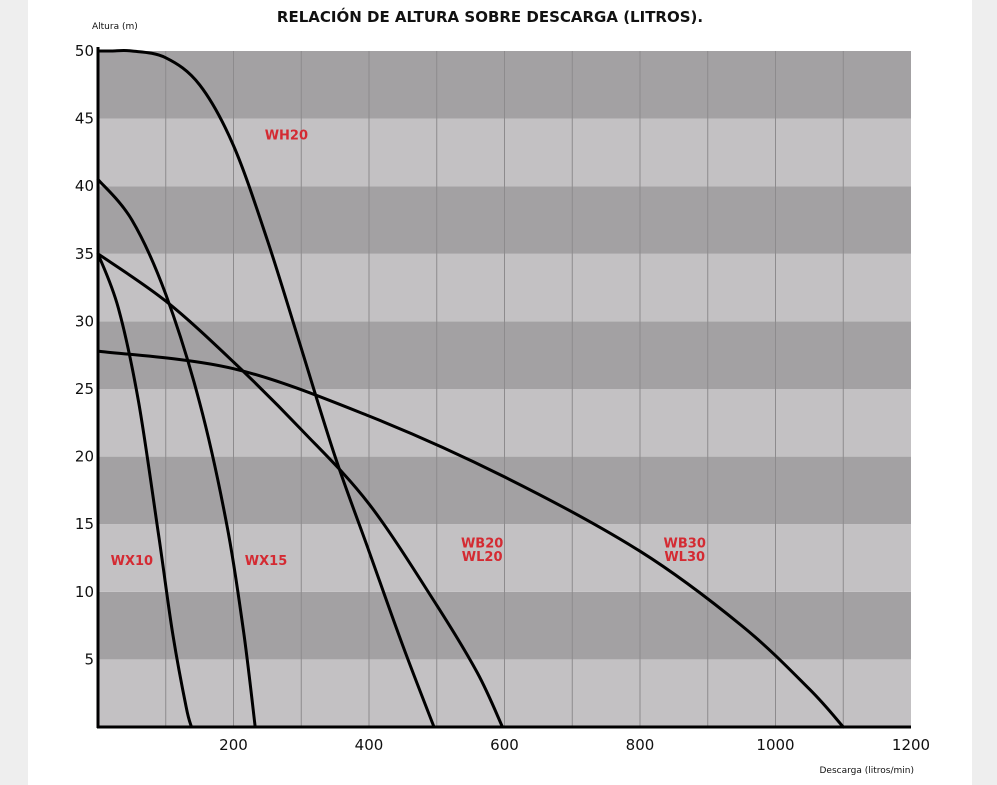 The width and height of the screenshot is (997, 785). What do you see at coordinates (286, 135) in the screenshot?
I see `series-label-wh20: WH20` at bounding box center [286, 135].